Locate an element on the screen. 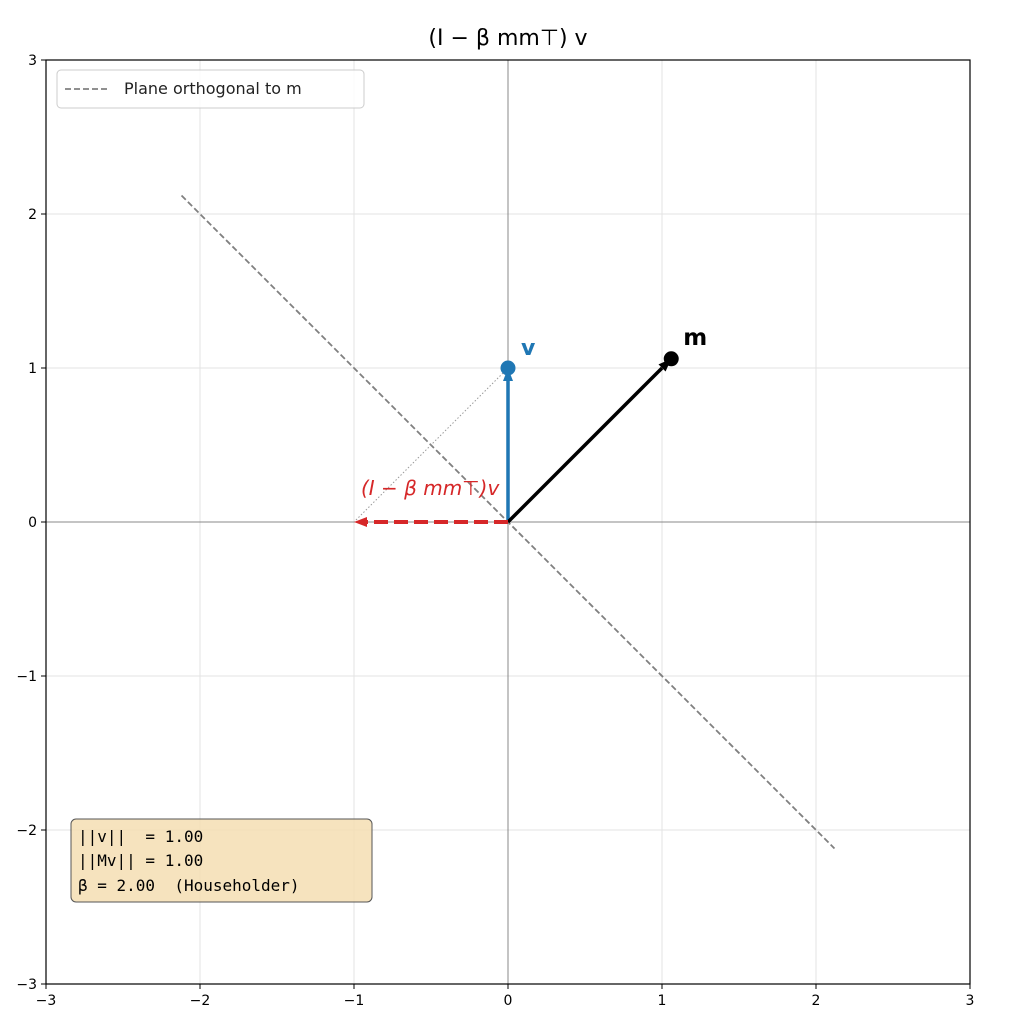 Image resolution: width=1015 pixels, height=1036 pixels. y-tick-label: 1 is located at coordinates (32, 369).